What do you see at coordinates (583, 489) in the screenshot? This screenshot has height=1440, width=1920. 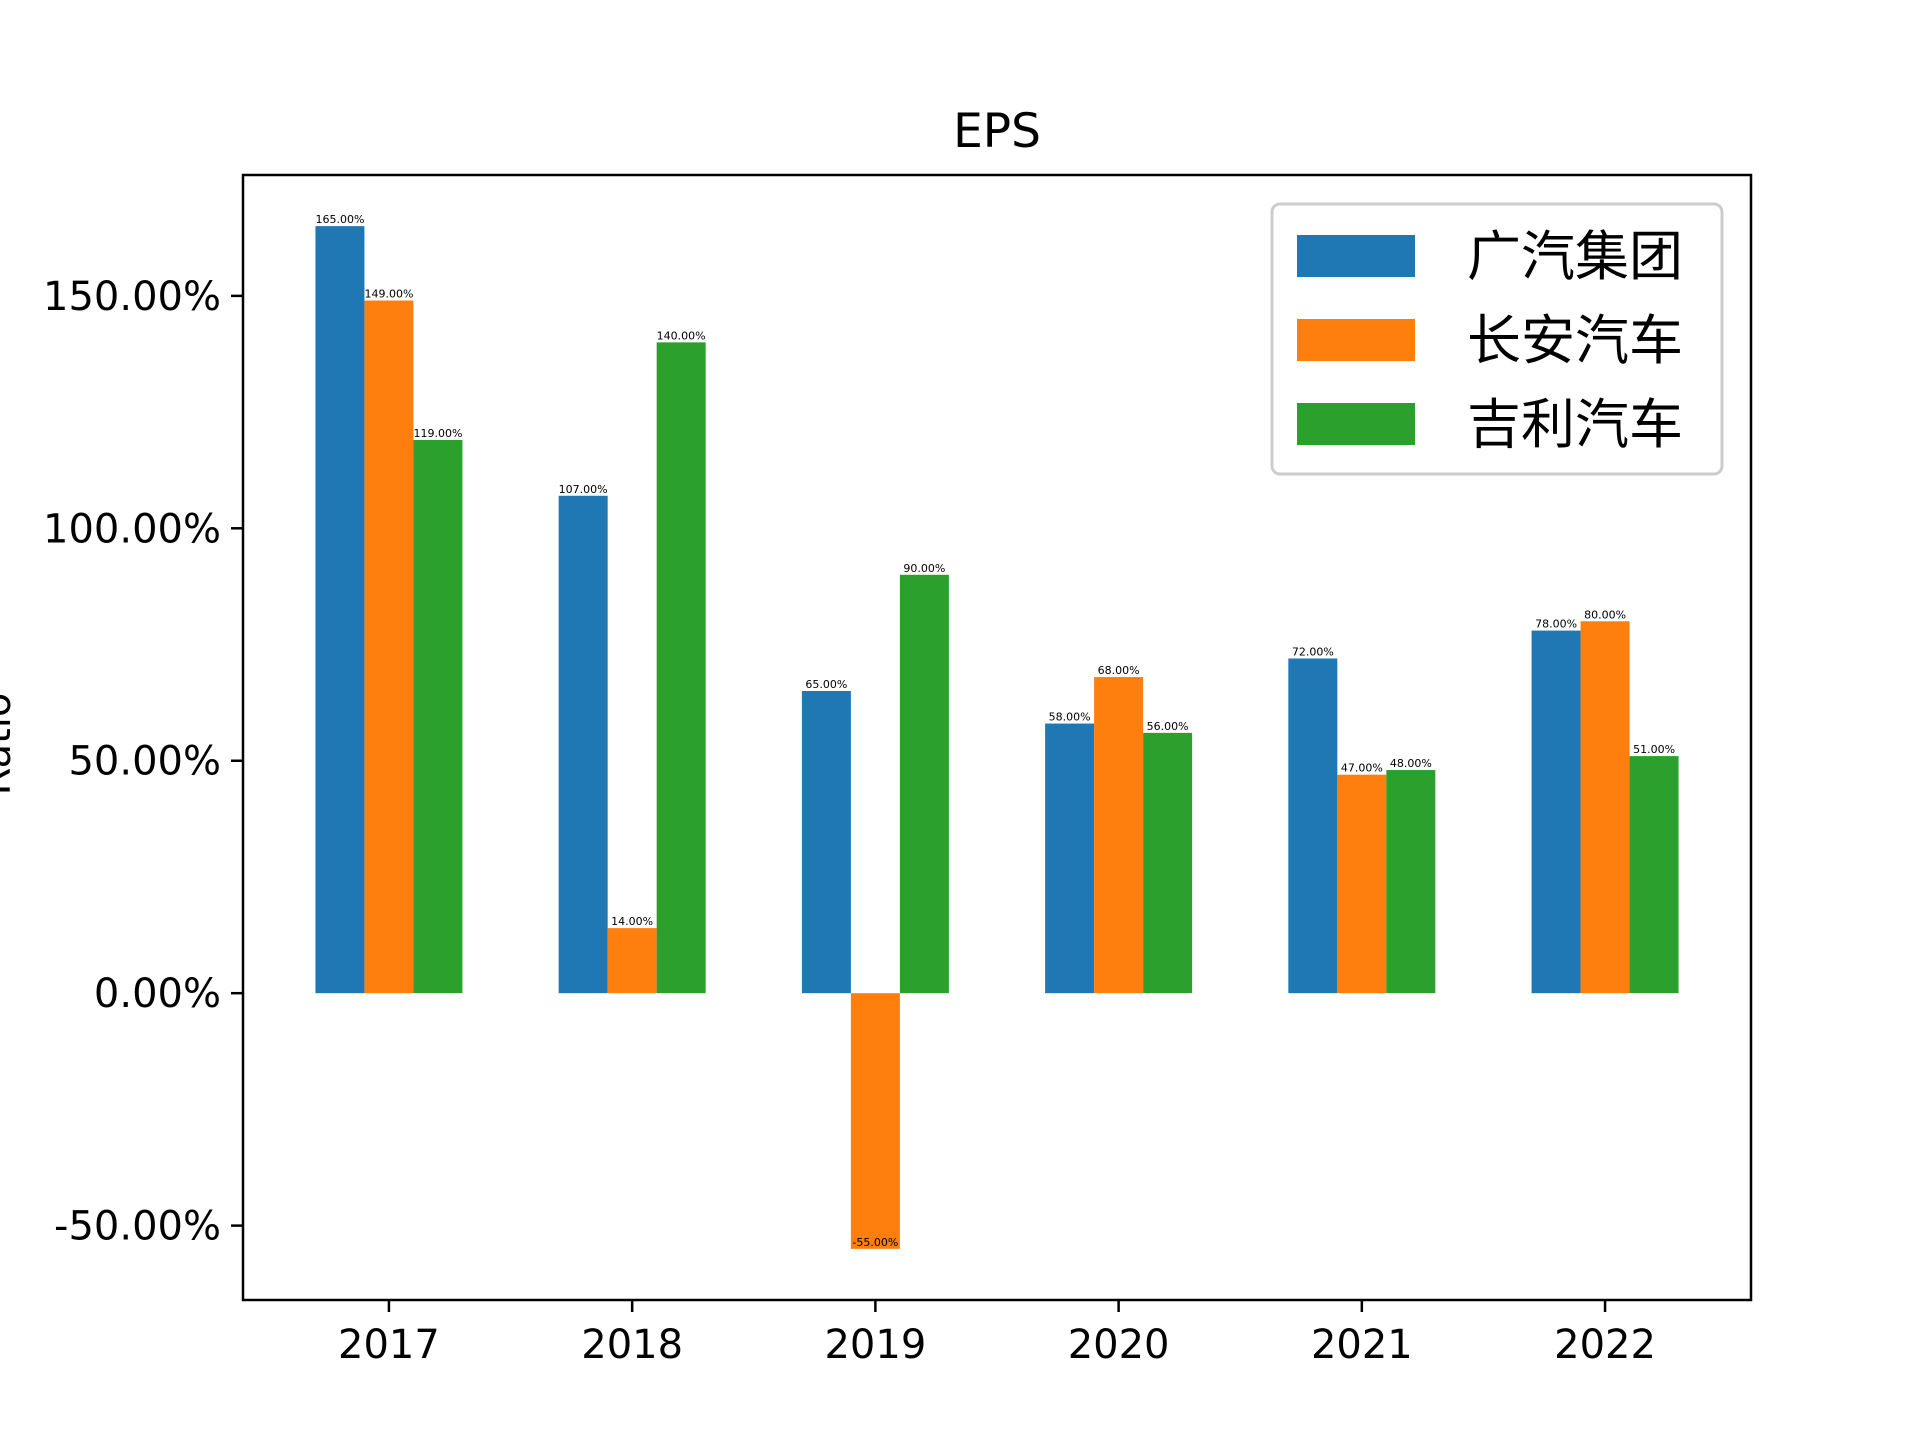 I see `data-label-2018-series-0: 107.00%` at bounding box center [583, 489].